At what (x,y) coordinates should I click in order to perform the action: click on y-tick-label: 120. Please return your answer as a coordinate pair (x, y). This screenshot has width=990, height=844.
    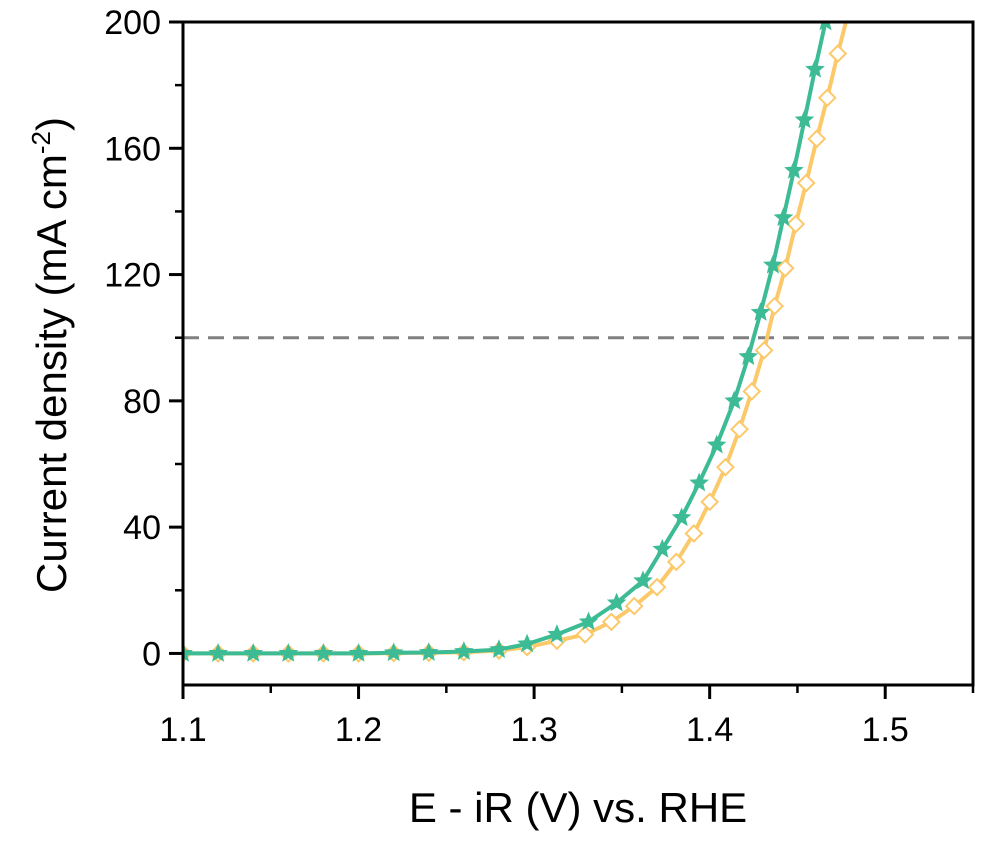
    Looking at the image, I should click on (132, 276).